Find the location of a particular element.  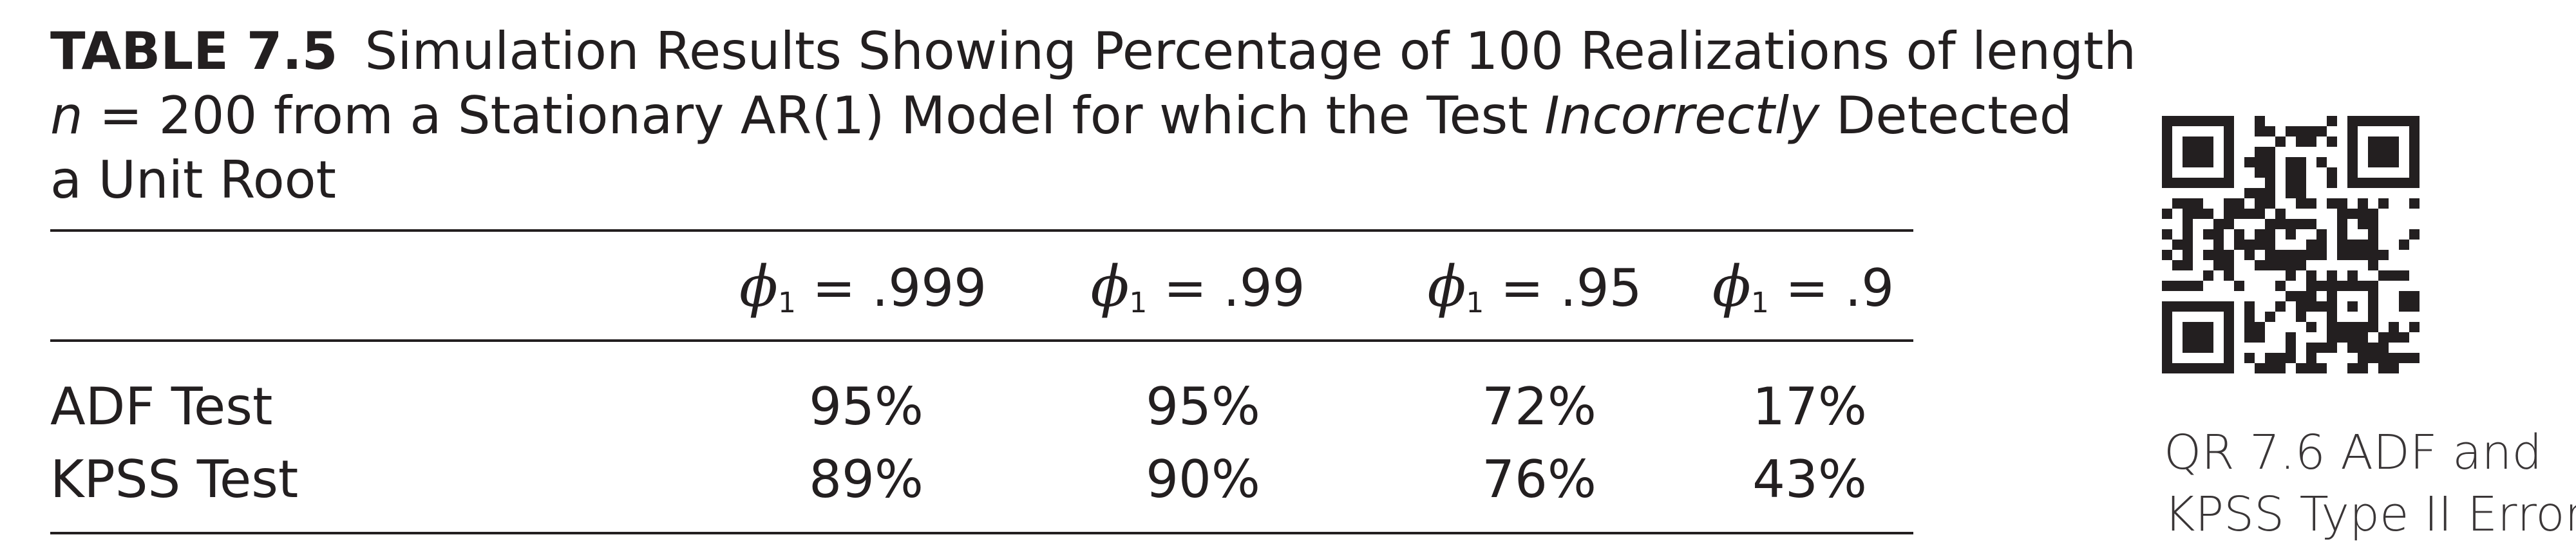

caption-line-3: a Unit Root is located at coordinates (193, 180).